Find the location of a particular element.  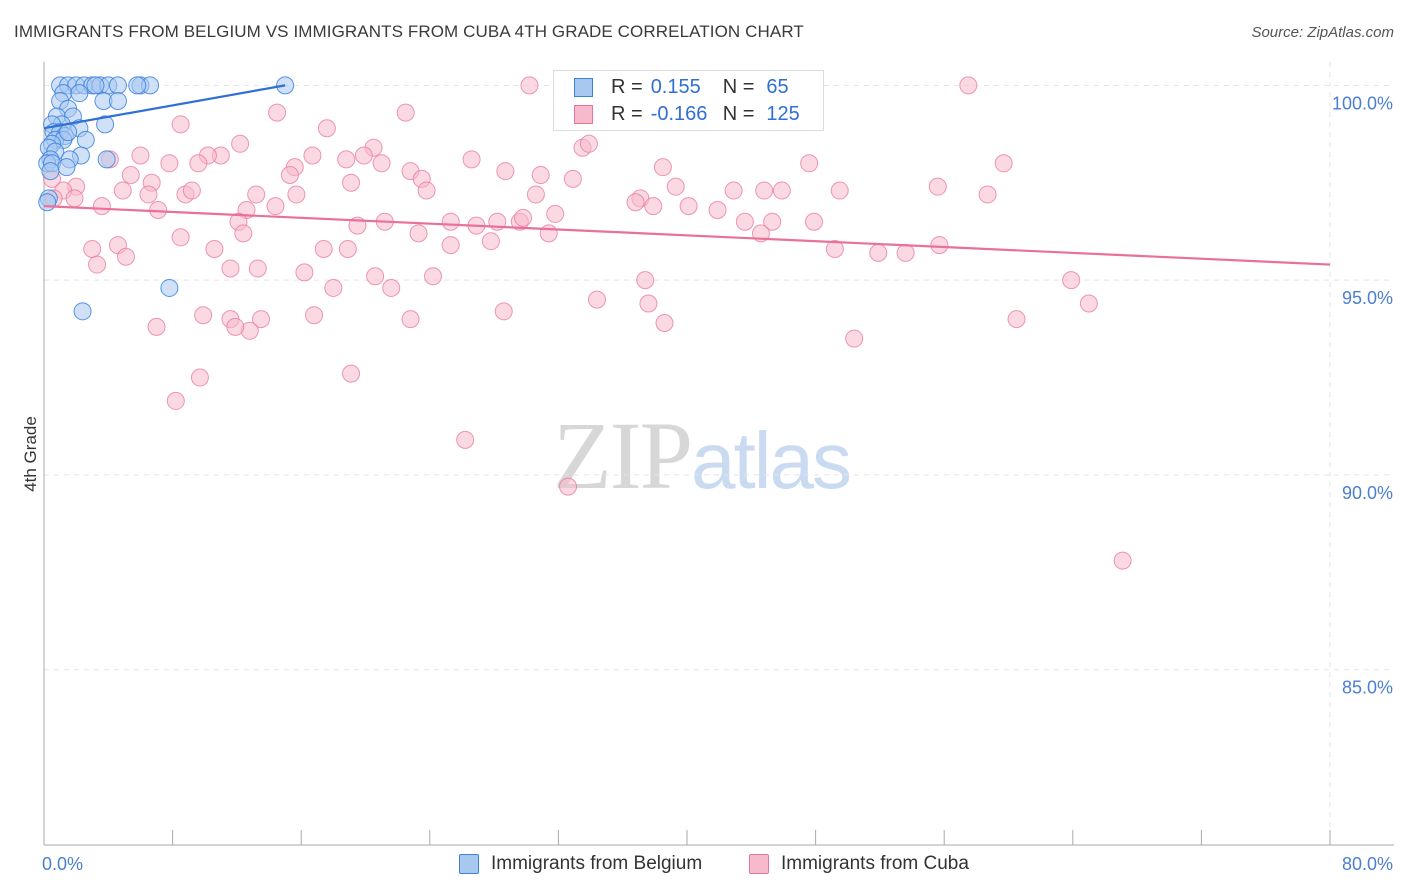

y-axis-title: 4th Grade is located at coordinates (30, 454).